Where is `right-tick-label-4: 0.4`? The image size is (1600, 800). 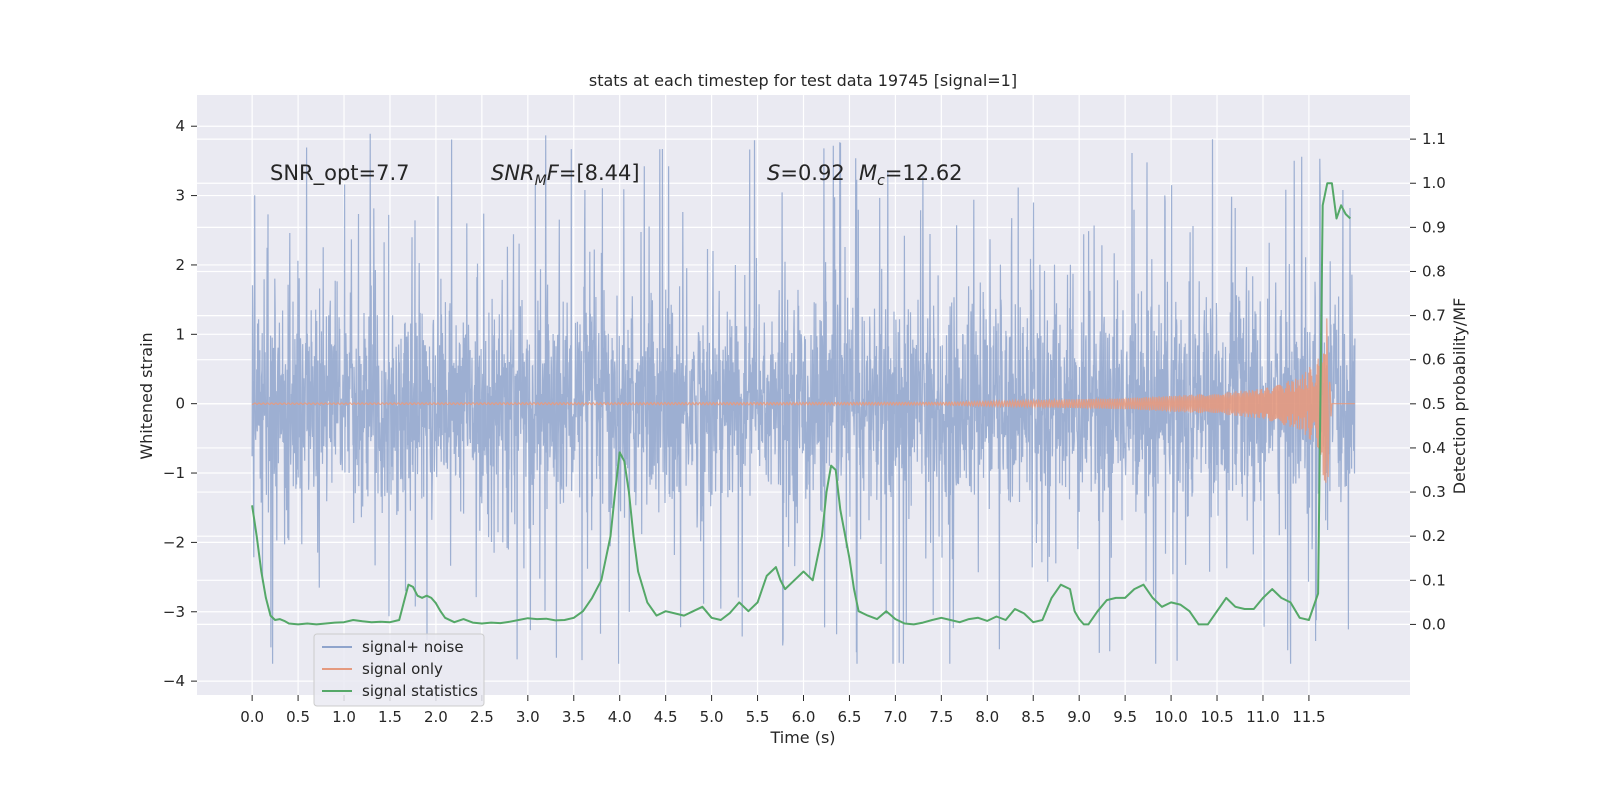
right-tick-label-4: 0.4 is located at coordinates (1434, 448).